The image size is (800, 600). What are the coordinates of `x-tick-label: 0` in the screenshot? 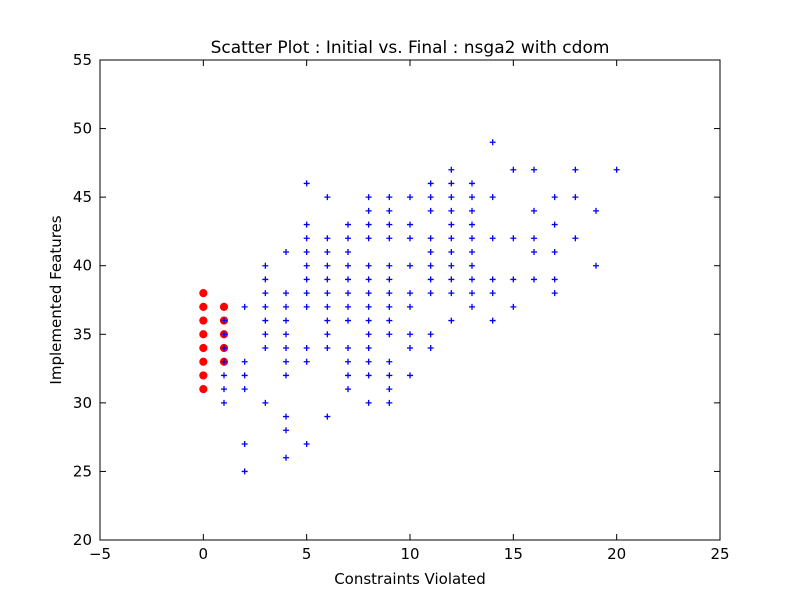 It's located at (204, 554).